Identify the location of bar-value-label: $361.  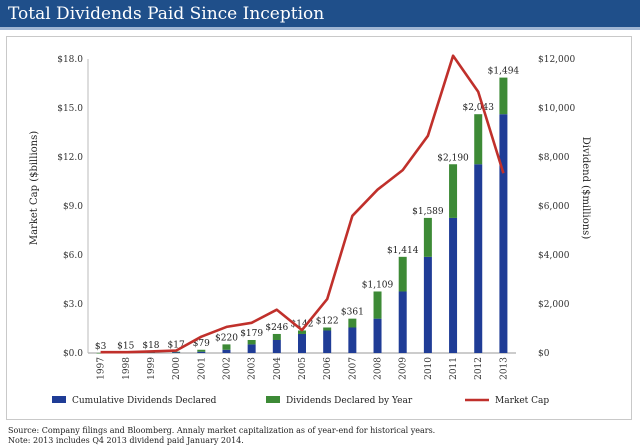
(352, 313).